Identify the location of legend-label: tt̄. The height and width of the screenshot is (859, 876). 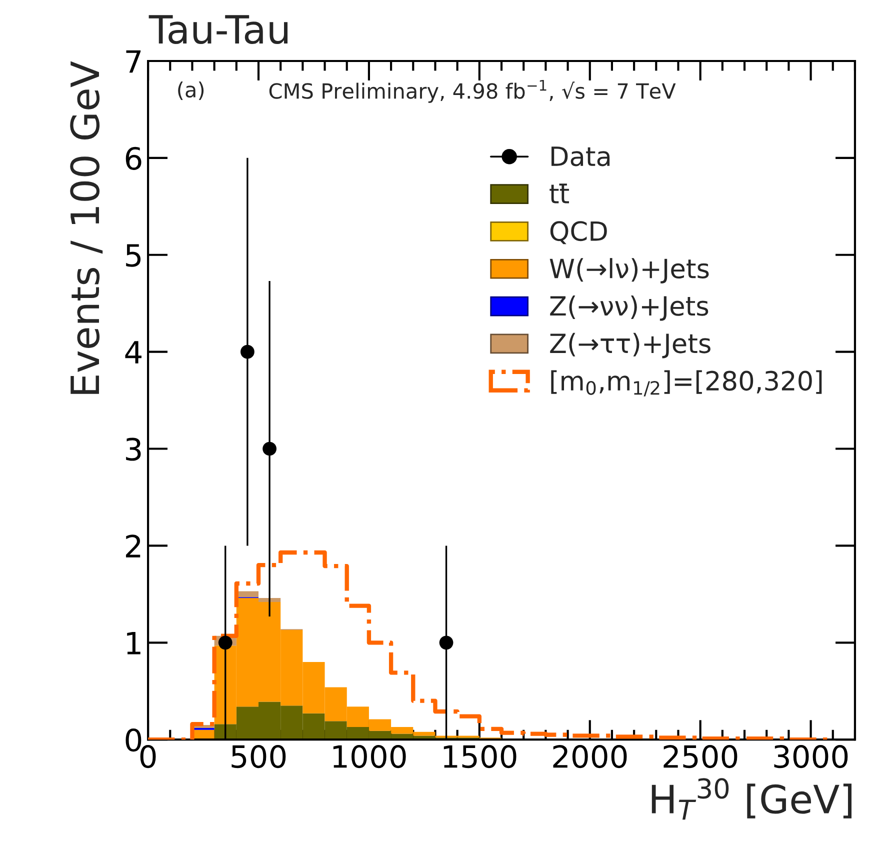
(559, 194).